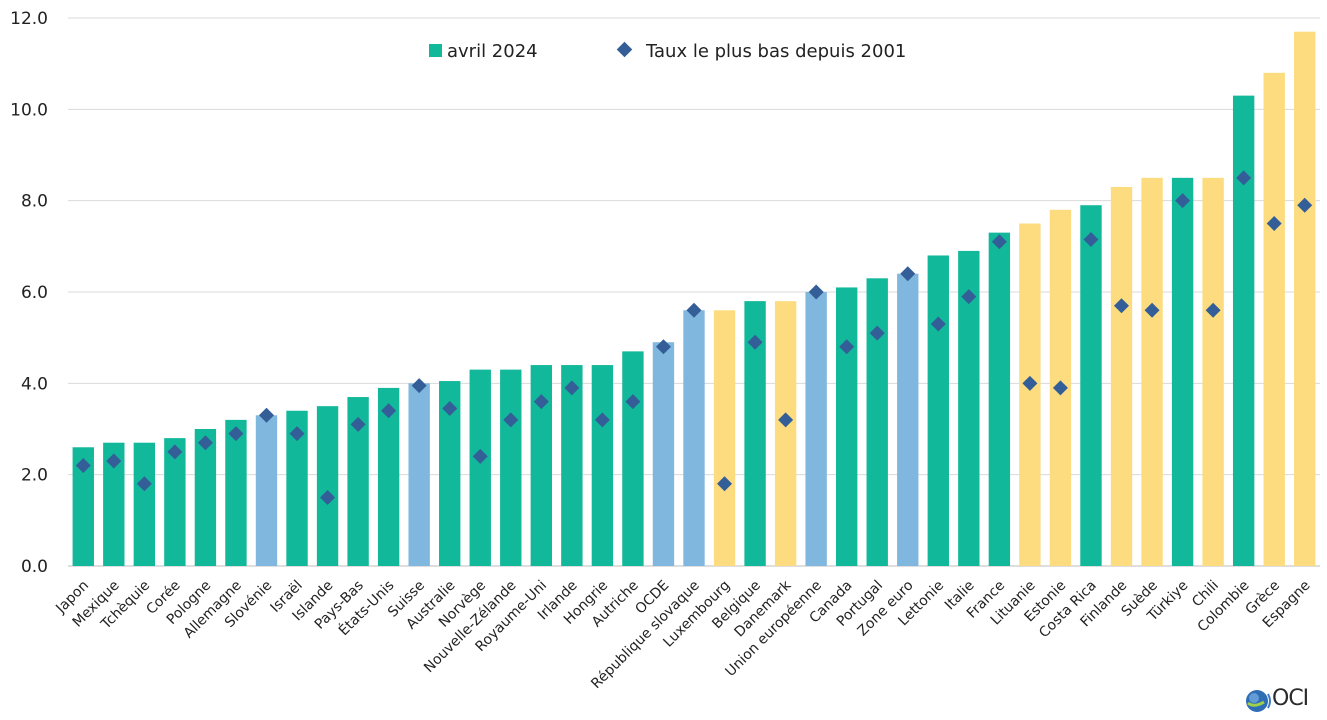  I want to click on y-tick-label: 8.0, so click(34, 202).